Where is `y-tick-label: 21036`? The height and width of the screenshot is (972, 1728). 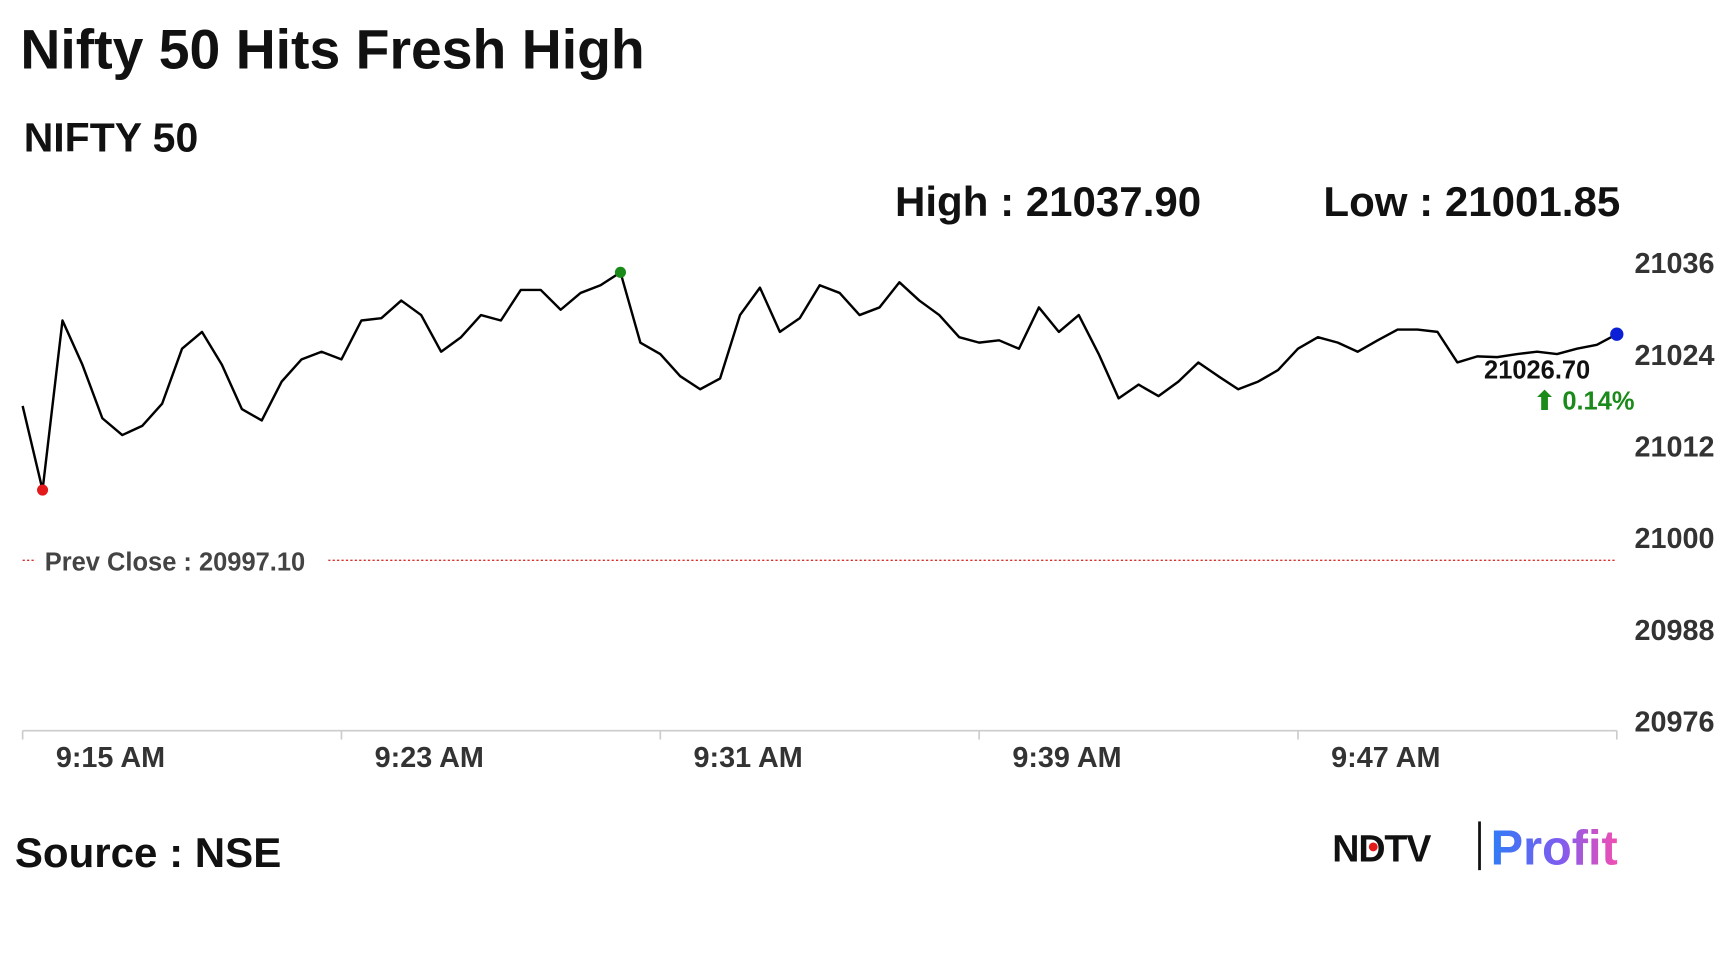
y-tick-label: 21036 is located at coordinates (1675, 264).